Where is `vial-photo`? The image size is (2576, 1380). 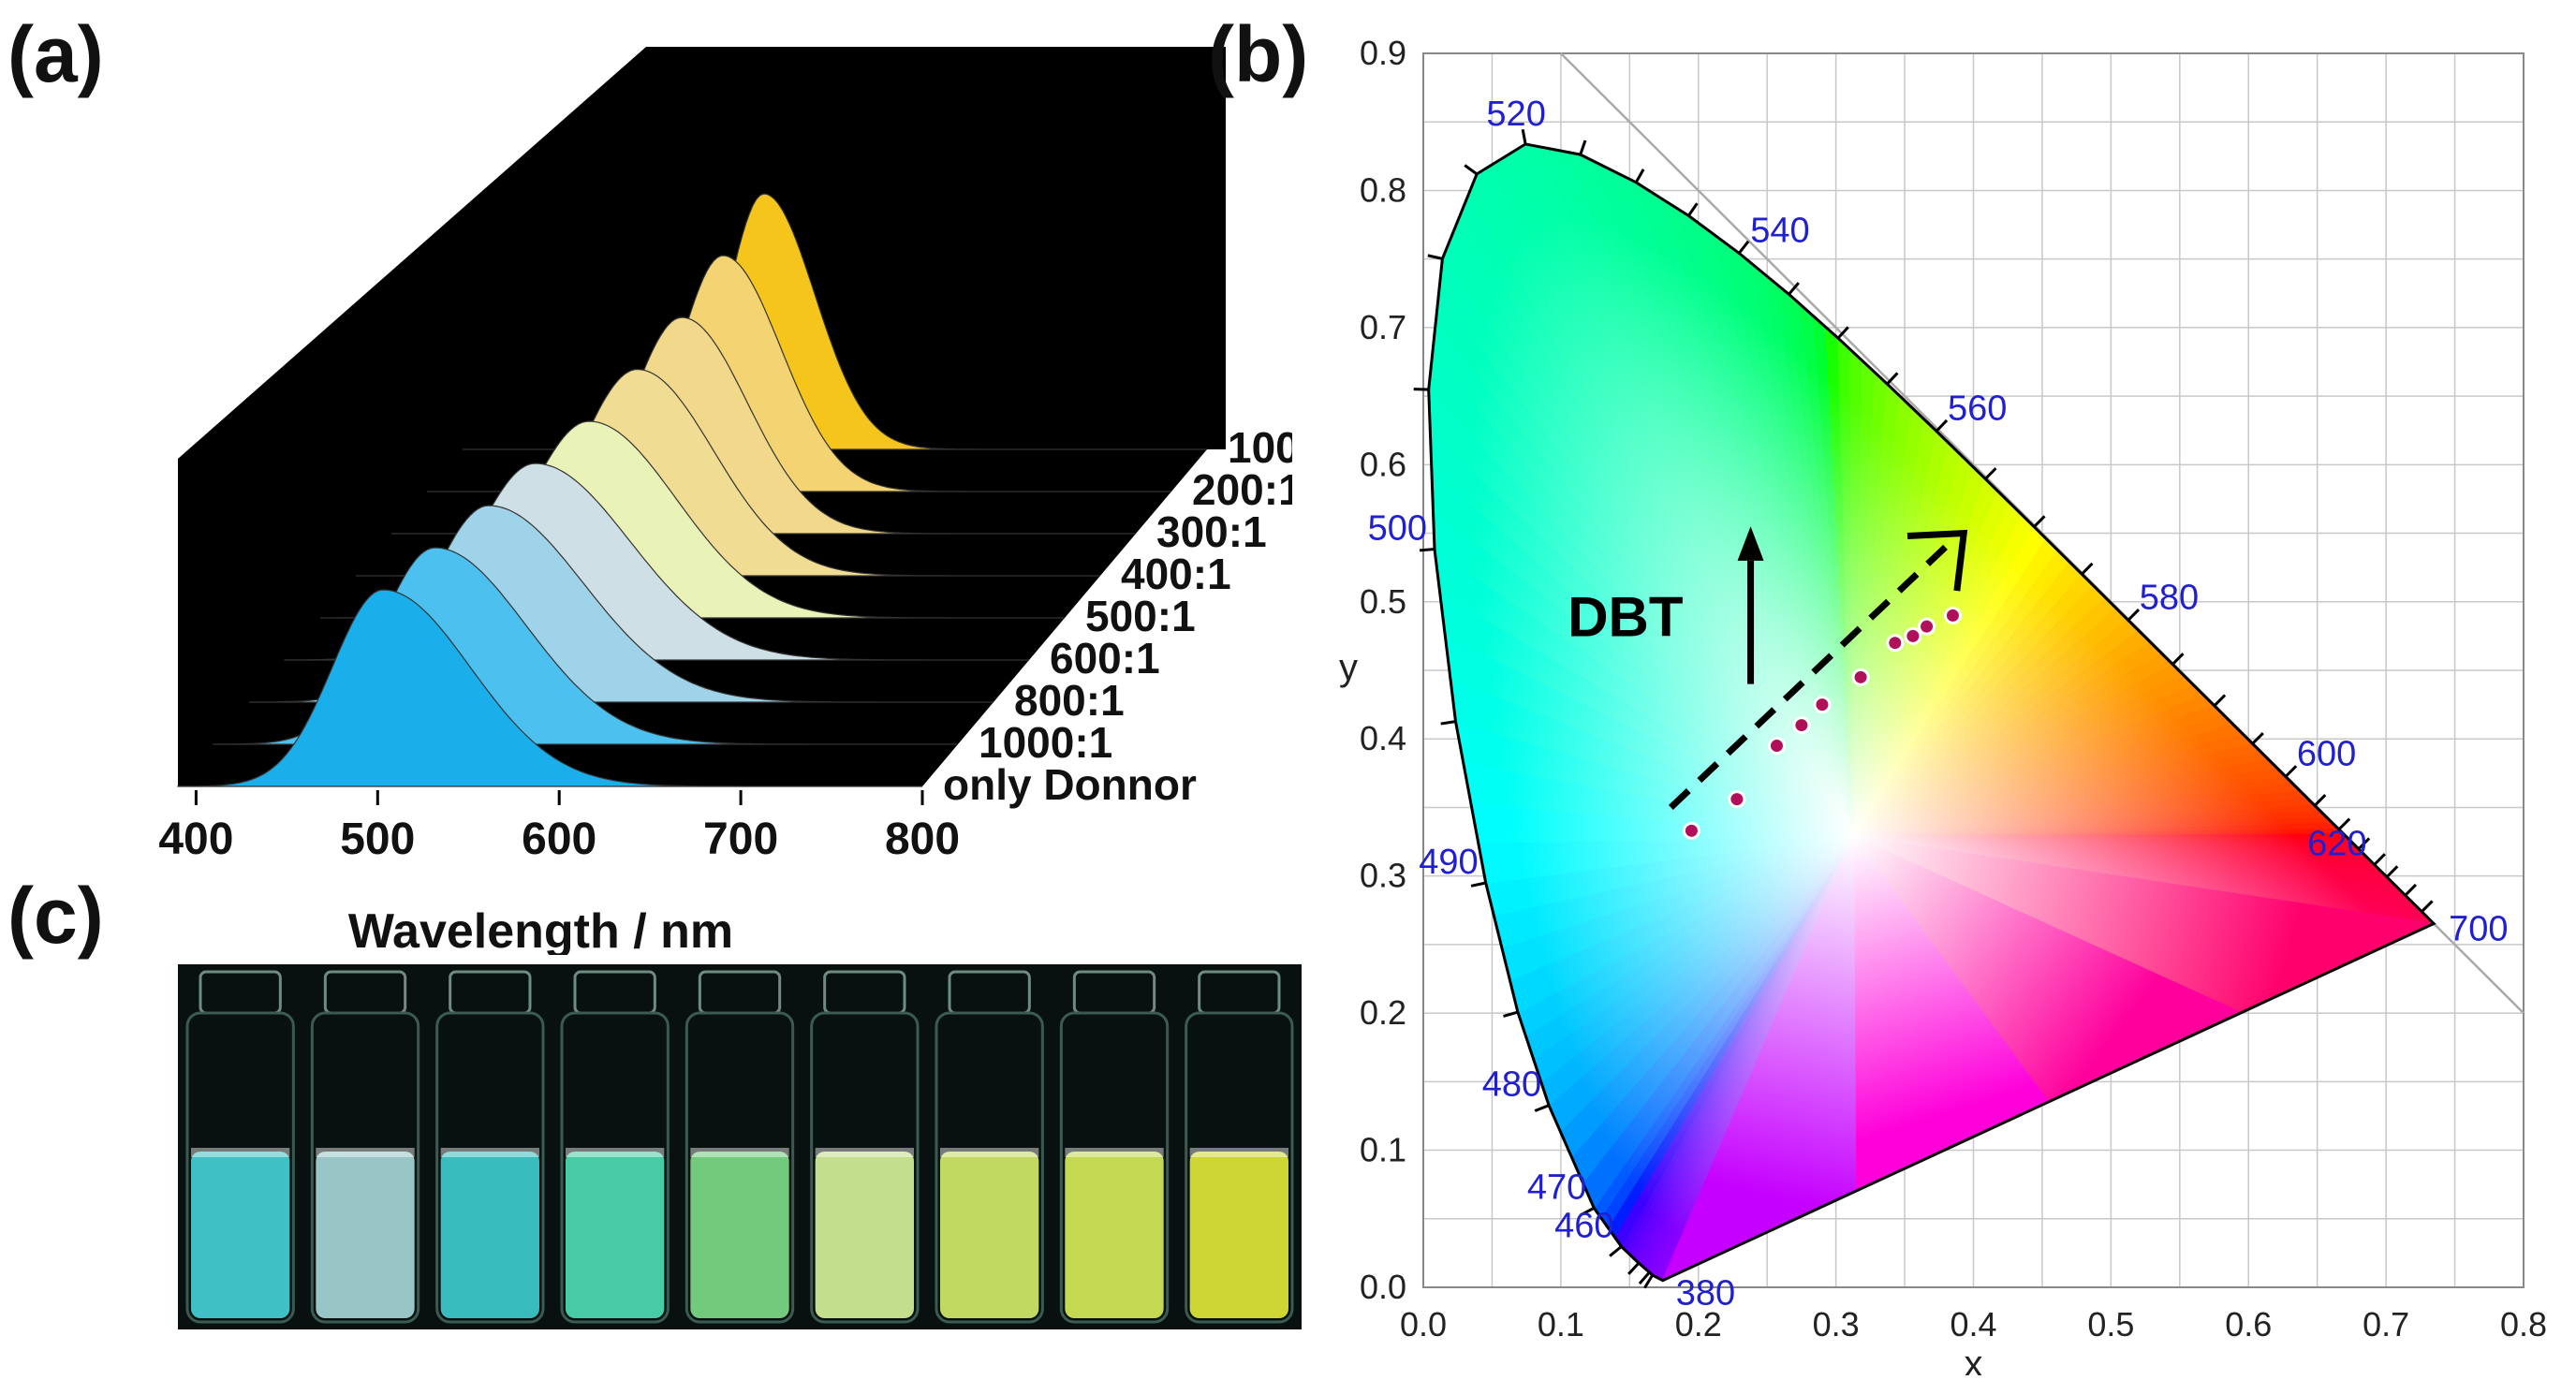 vial-photo is located at coordinates (740, 1146).